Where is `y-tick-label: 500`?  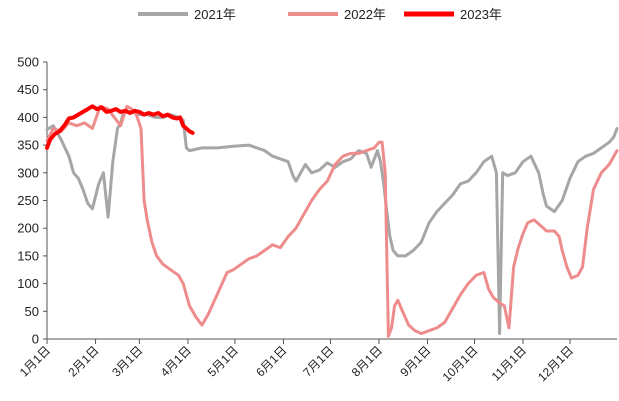
y-tick-label: 500 is located at coordinates (28, 62).